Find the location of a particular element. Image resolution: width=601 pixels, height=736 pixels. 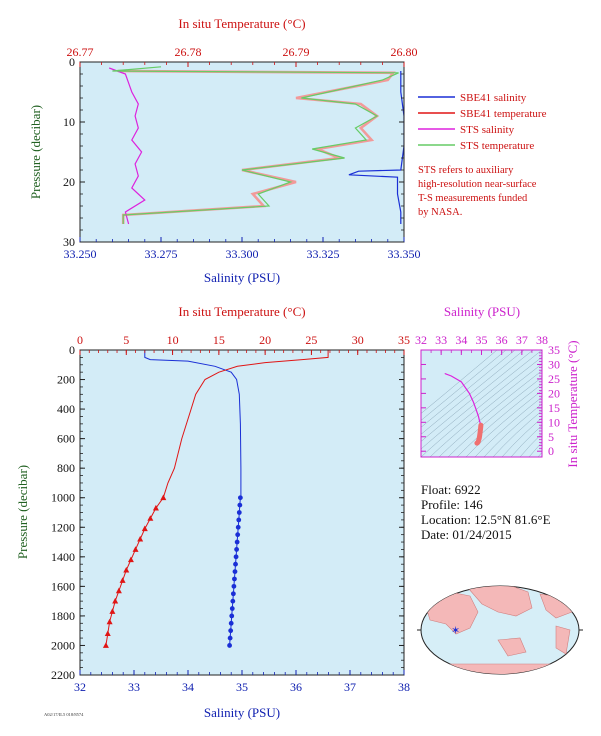

main-salinity-axis-tick-label: 34 is located at coordinates (188, 687).